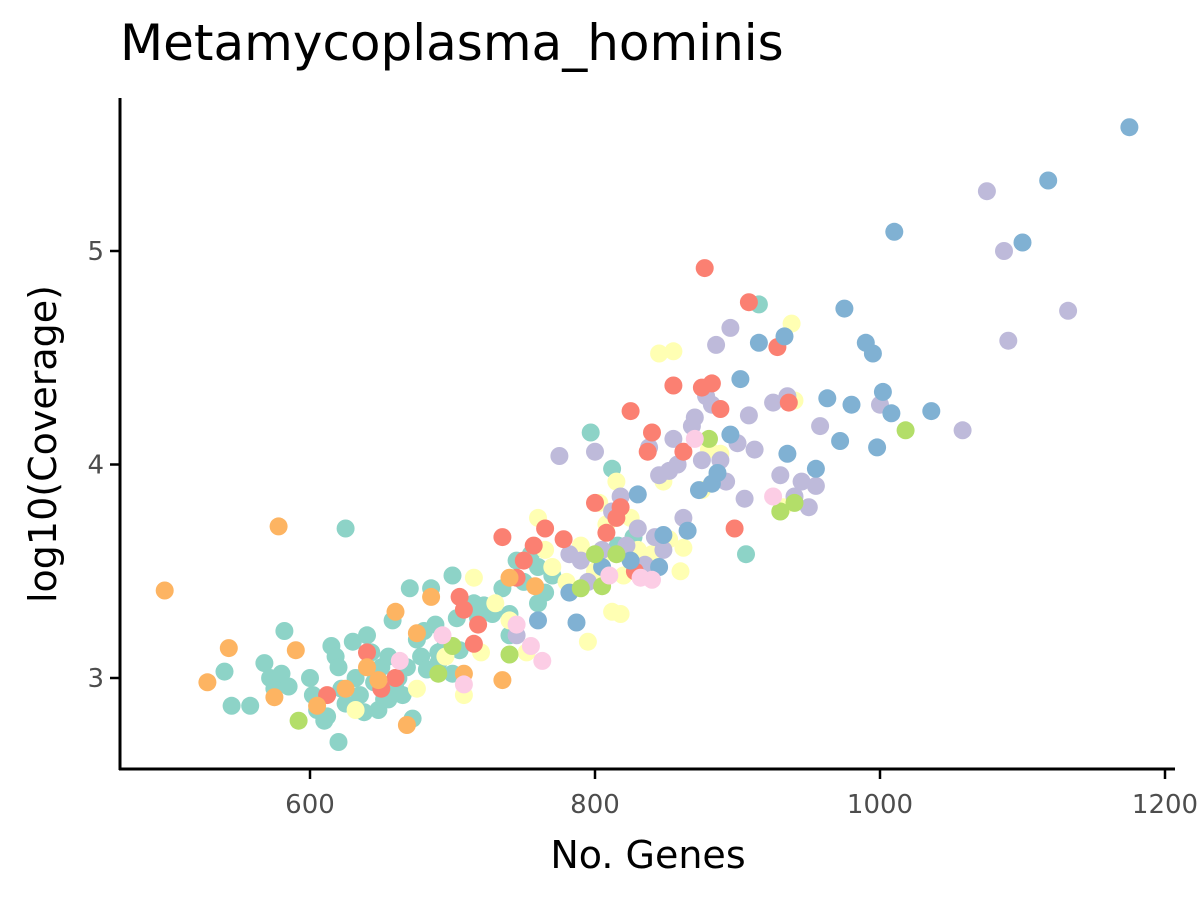  I want to click on x-tick-label: 600, so click(310, 805).